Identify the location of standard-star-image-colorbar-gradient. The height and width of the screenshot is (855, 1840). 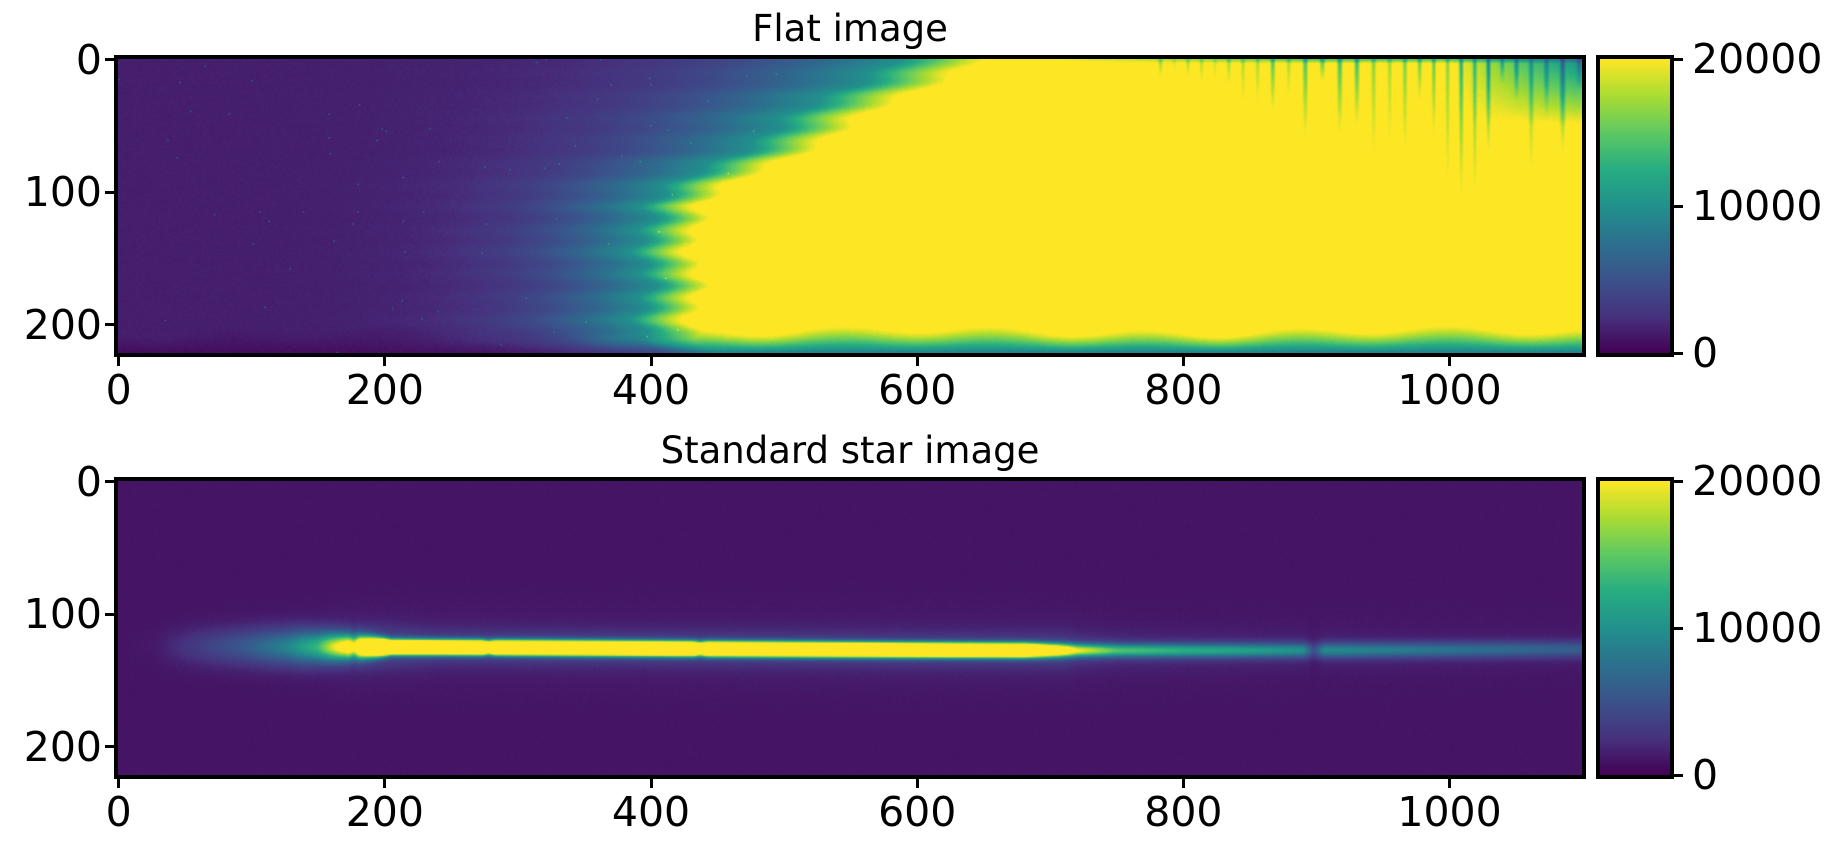
(1635, 628).